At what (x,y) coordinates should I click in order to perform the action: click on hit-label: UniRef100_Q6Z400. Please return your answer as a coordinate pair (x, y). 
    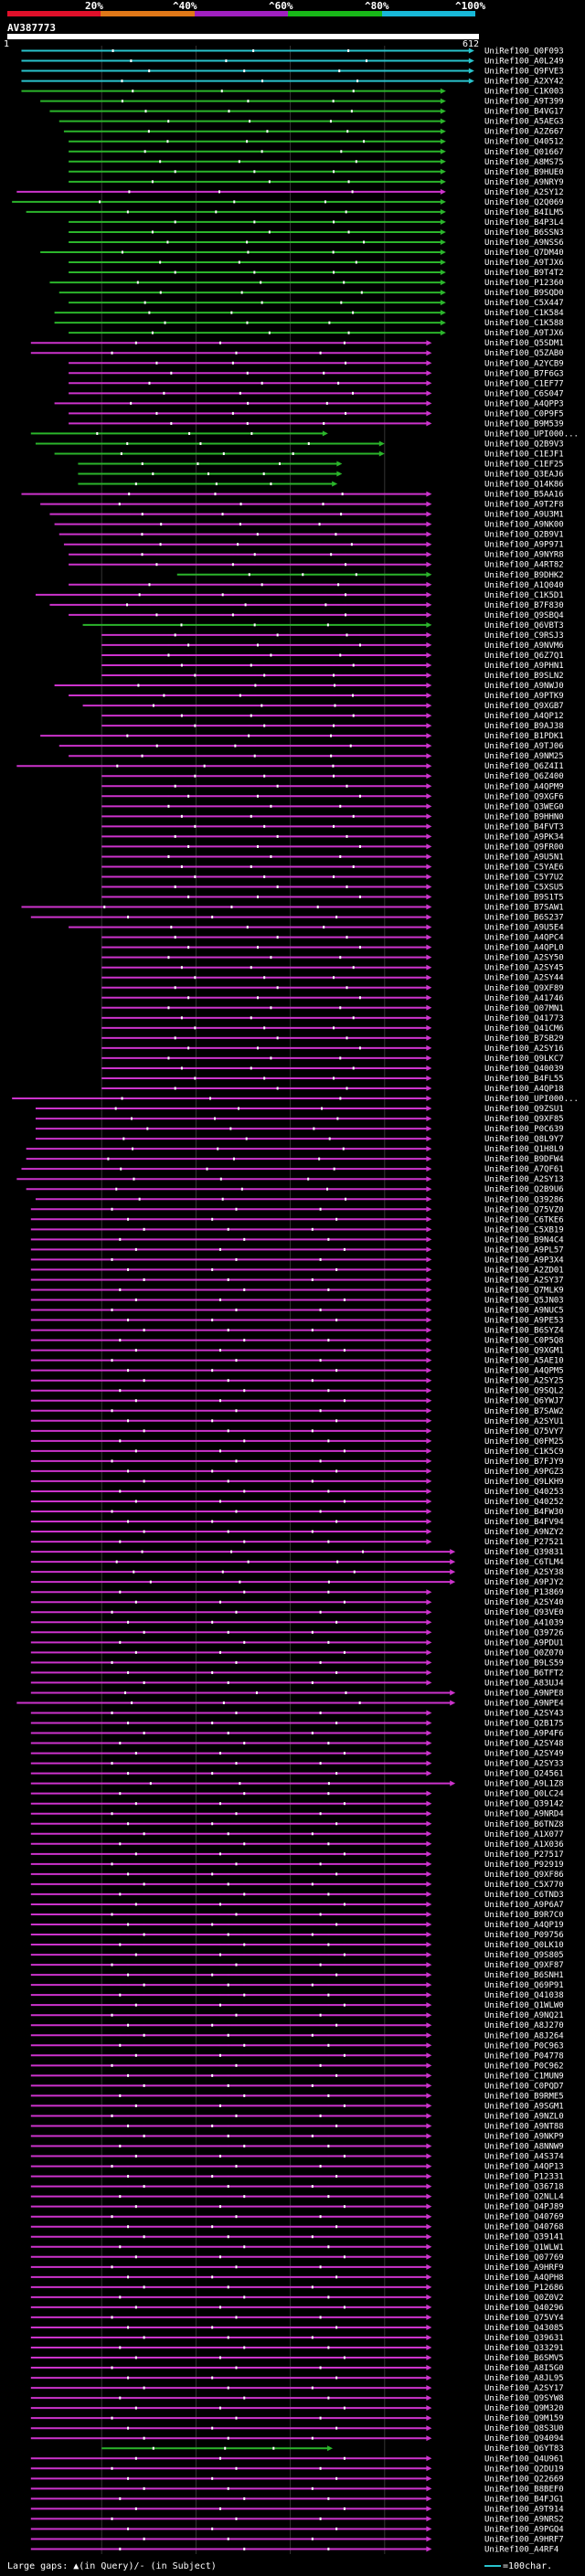
    Looking at the image, I should click on (524, 776).